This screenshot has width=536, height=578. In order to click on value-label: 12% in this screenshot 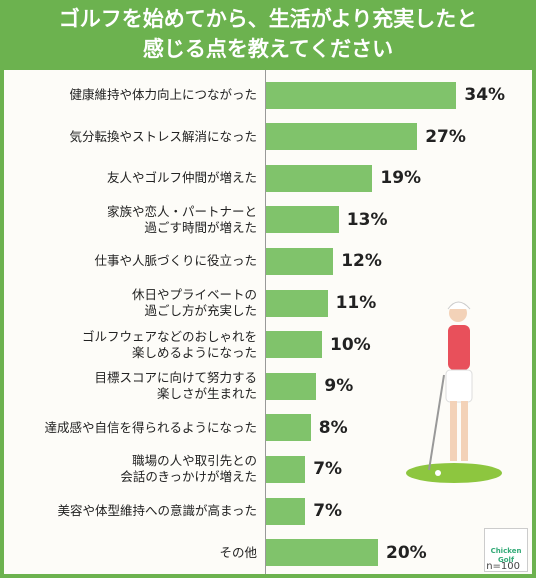, I will do `click(361, 261)`.